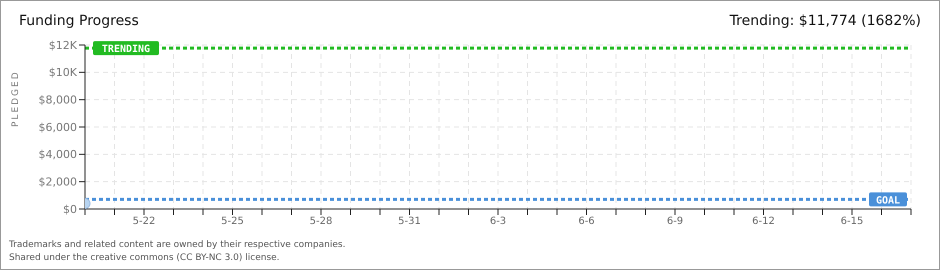 This screenshot has height=270, width=940. What do you see at coordinates (126, 50) in the screenshot?
I see `ref-line-label: TRENDING` at bounding box center [126, 50].